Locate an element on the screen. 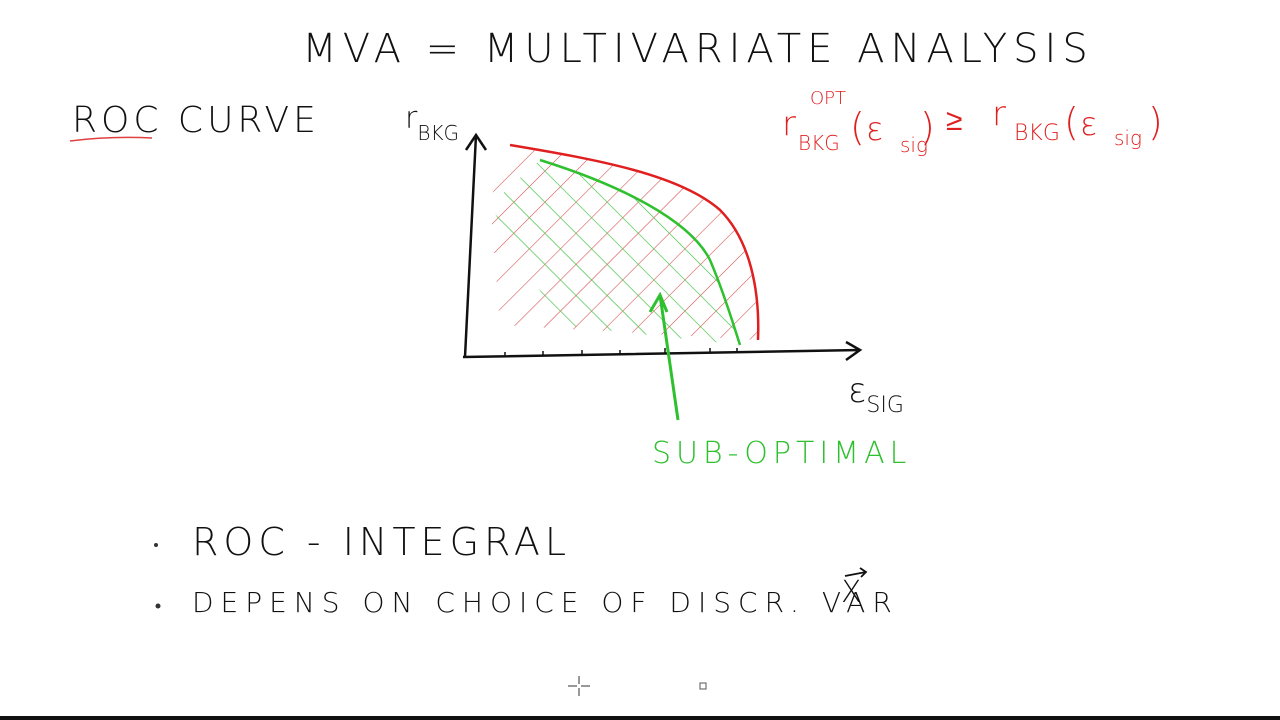  bottom-bar is located at coordinates (640, 718).